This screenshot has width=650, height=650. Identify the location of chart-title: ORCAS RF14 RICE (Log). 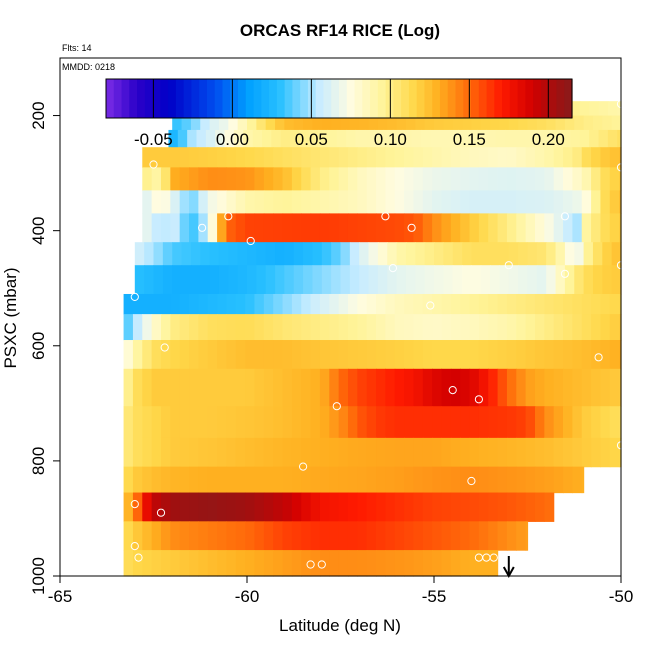
(340, 30).